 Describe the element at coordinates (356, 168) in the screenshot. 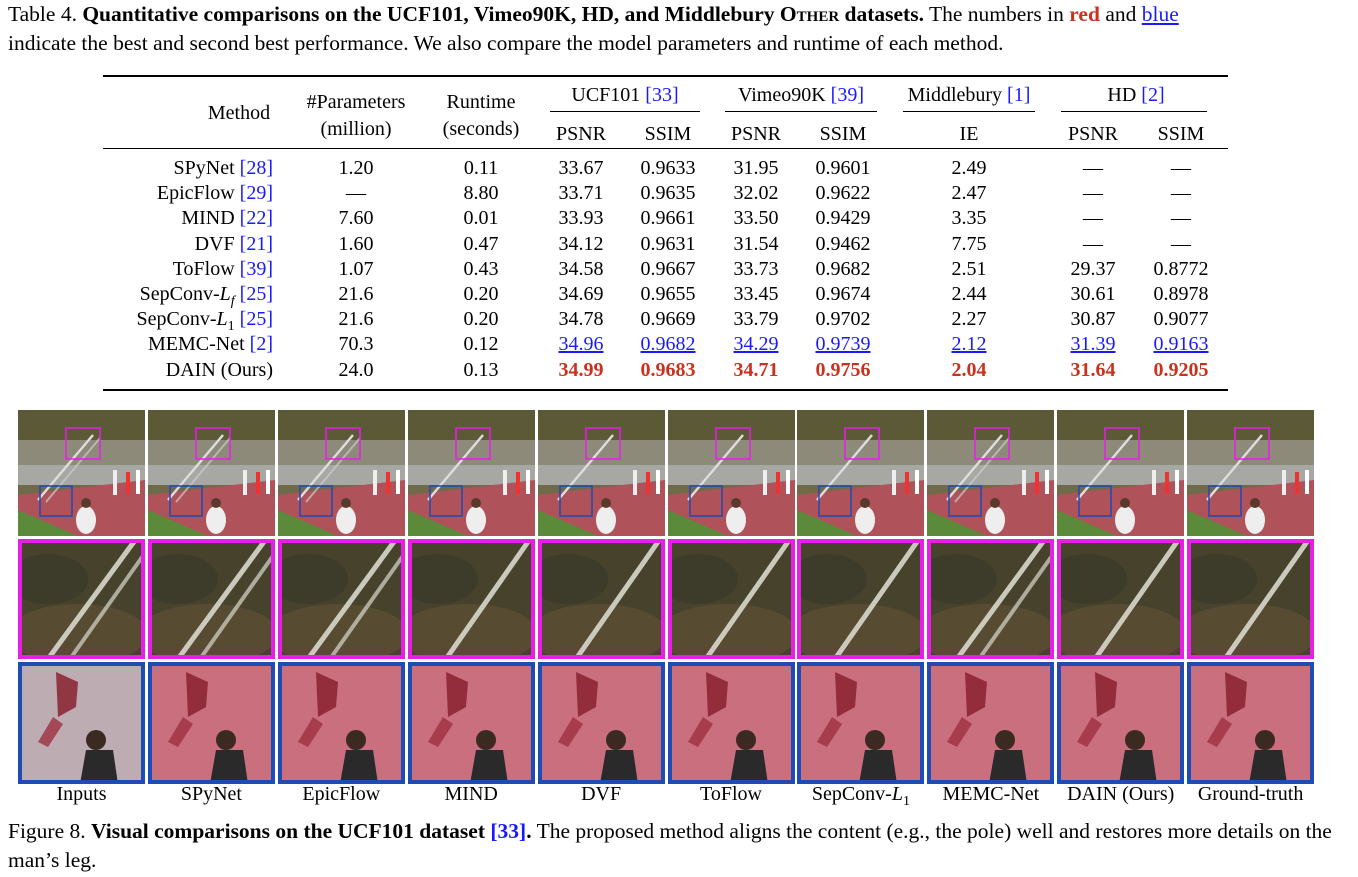

I see `cell-params: 1.20` at that location.